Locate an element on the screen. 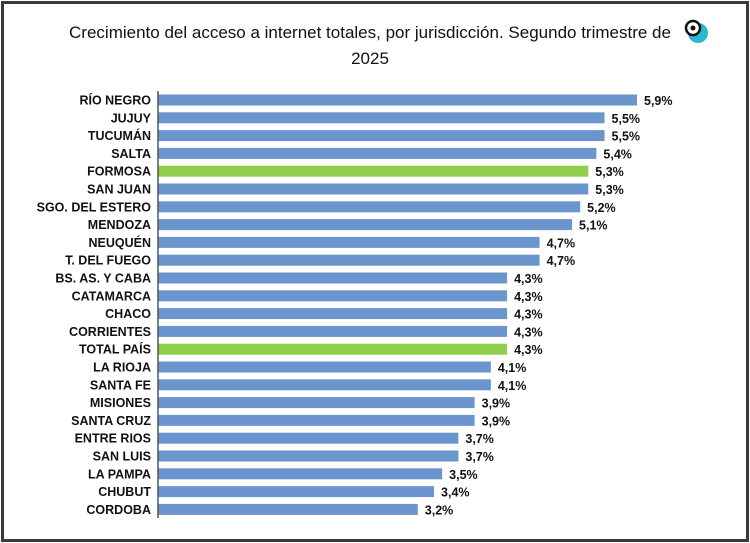 This screenshot has width=750, height=543. category-label: TOTAL PAÍS is located at coordinates (115, 349).